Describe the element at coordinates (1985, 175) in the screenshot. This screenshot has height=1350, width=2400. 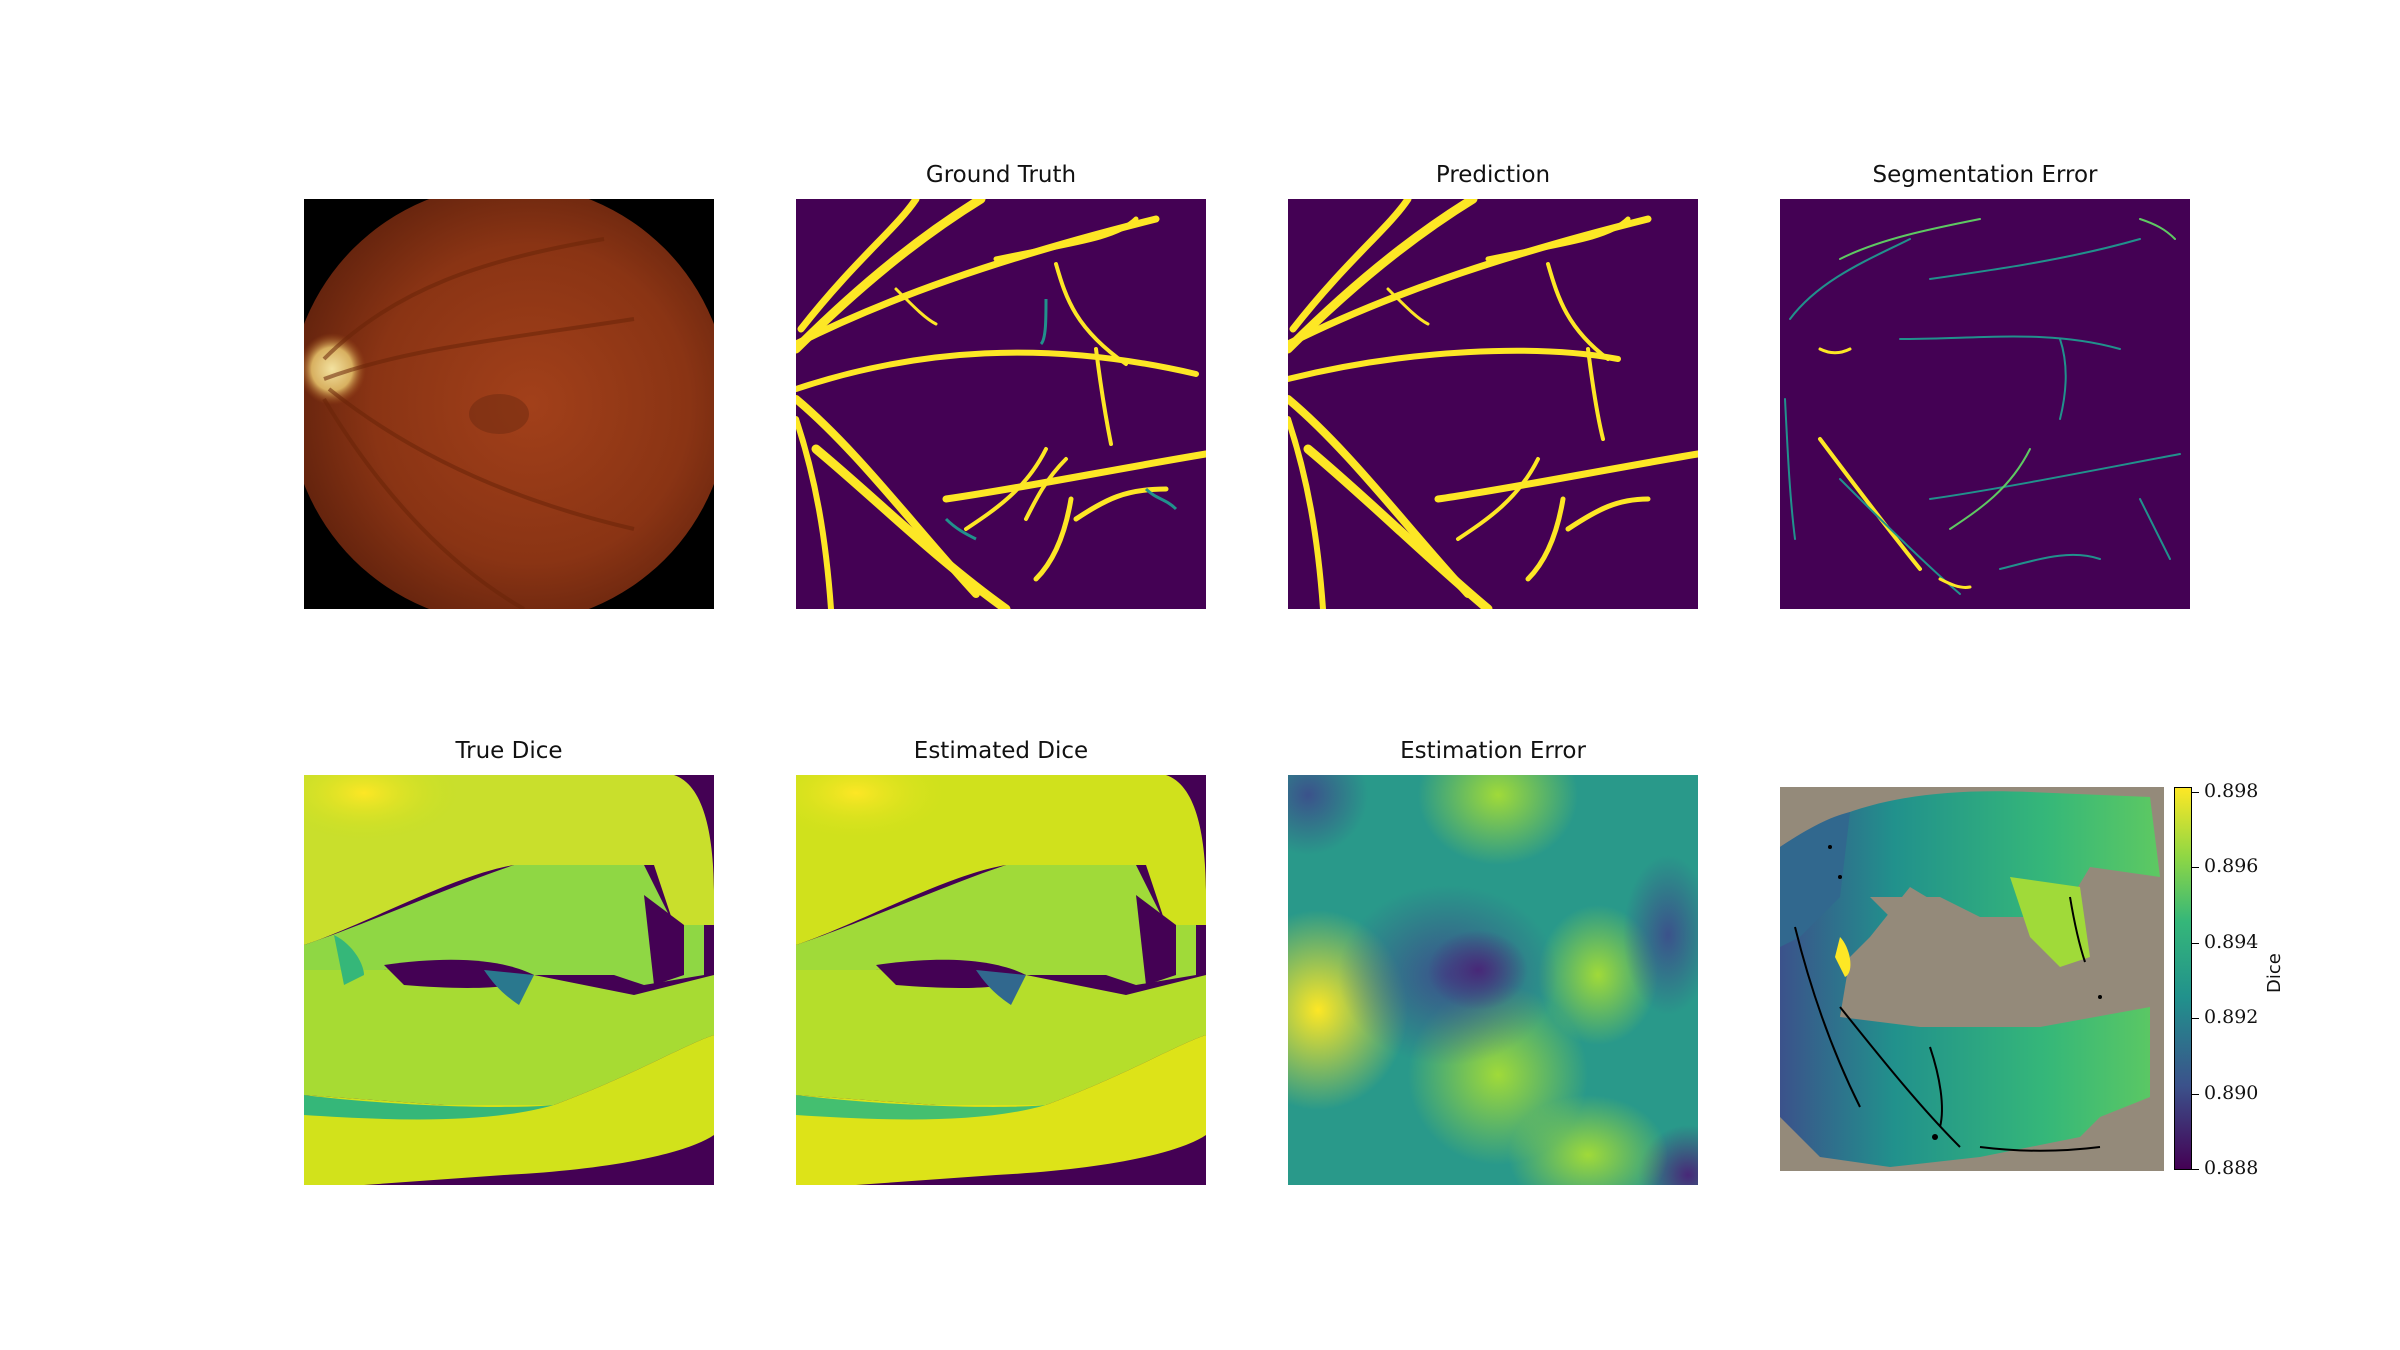
I see `segmentation-error-title: Segmentation Error` at that location.